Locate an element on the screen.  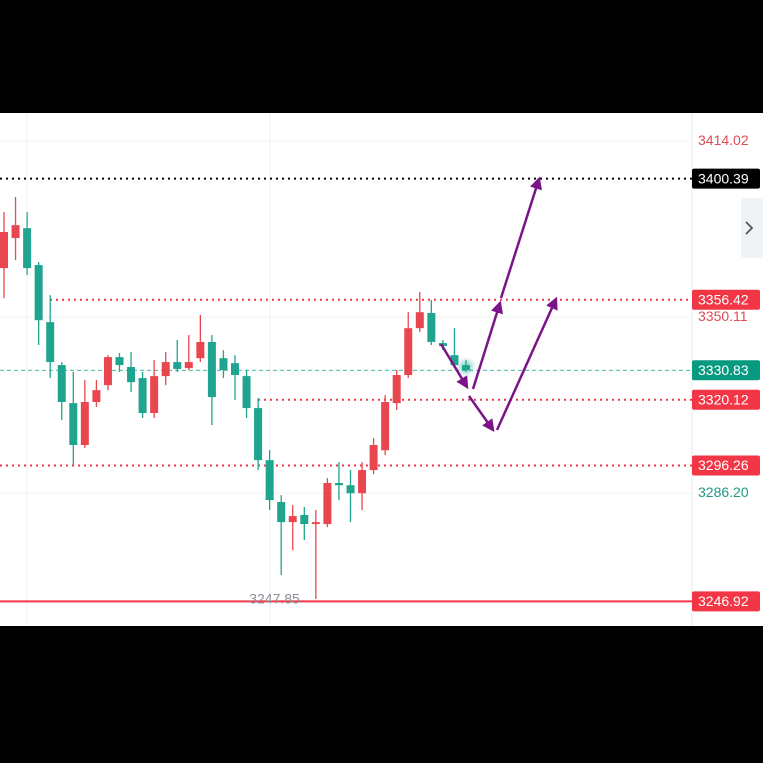
level-label: 3296.26 is located at coordinates (723, 465).